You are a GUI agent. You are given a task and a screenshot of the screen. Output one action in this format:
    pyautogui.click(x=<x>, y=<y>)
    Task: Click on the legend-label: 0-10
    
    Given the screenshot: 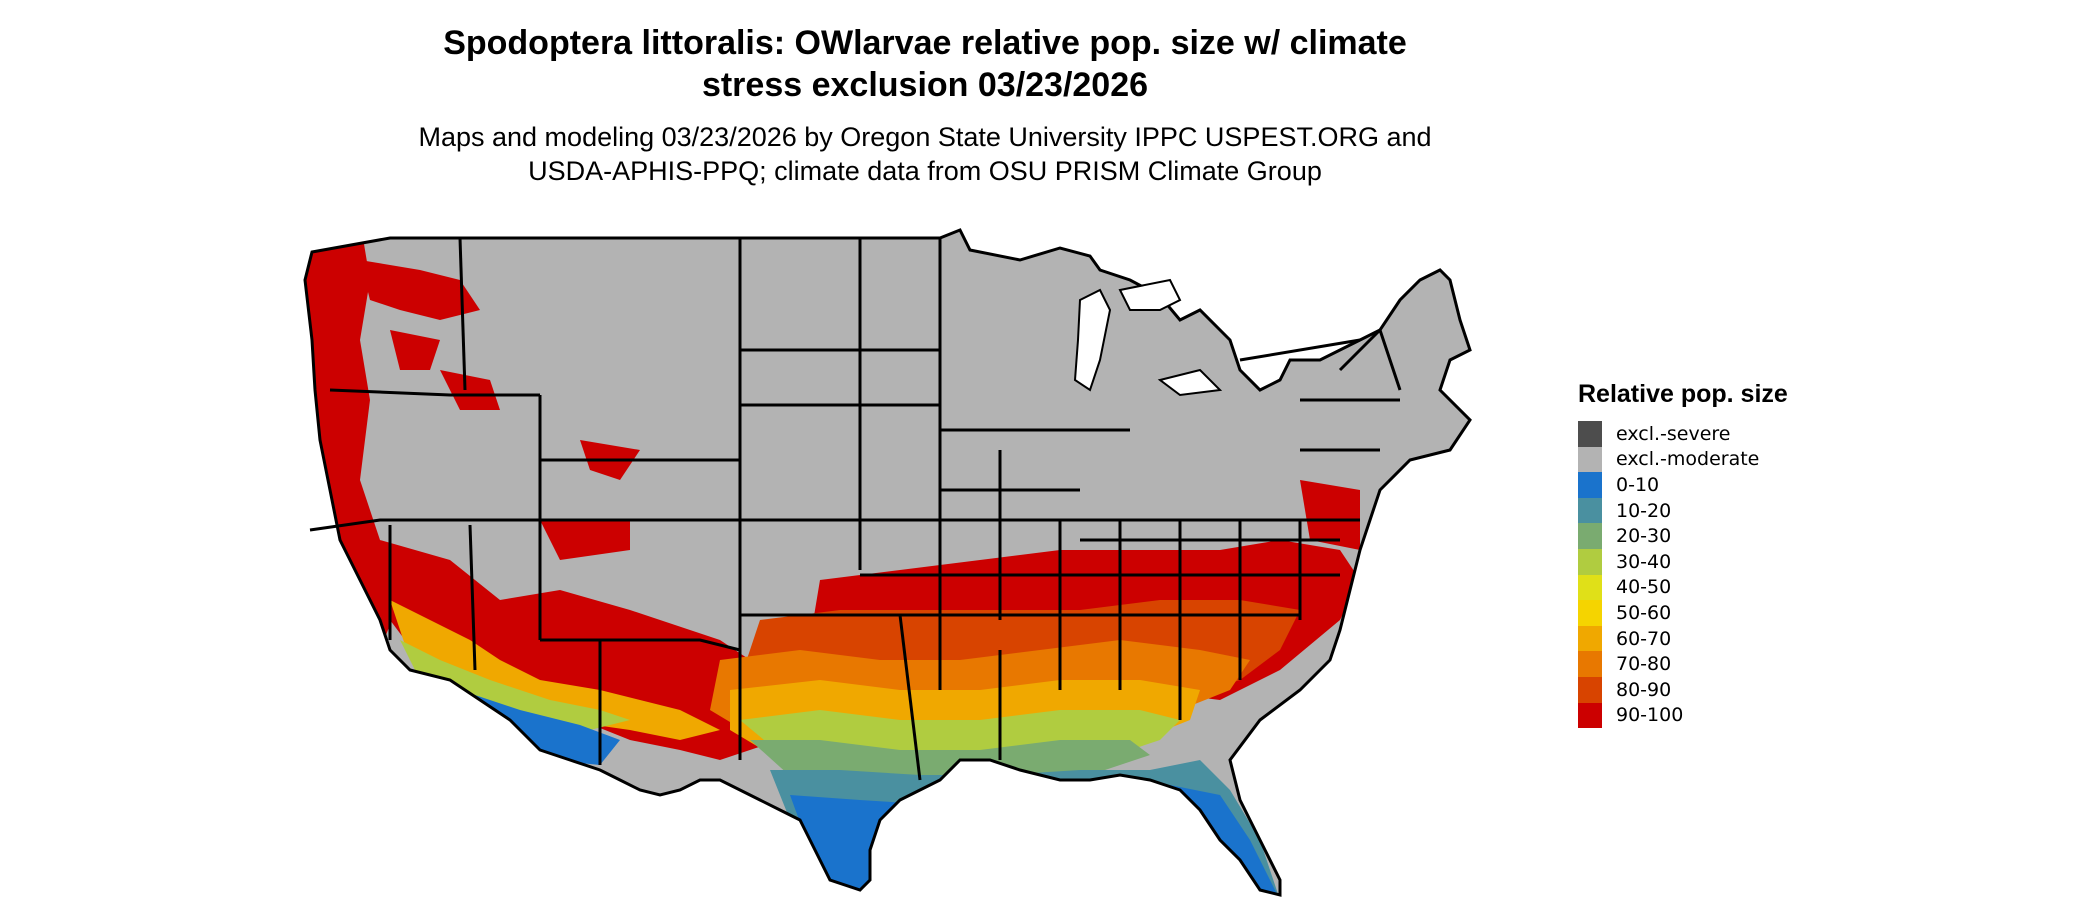 What is the action you would take?
    pyautogui.click(x=1638, y=484)
    